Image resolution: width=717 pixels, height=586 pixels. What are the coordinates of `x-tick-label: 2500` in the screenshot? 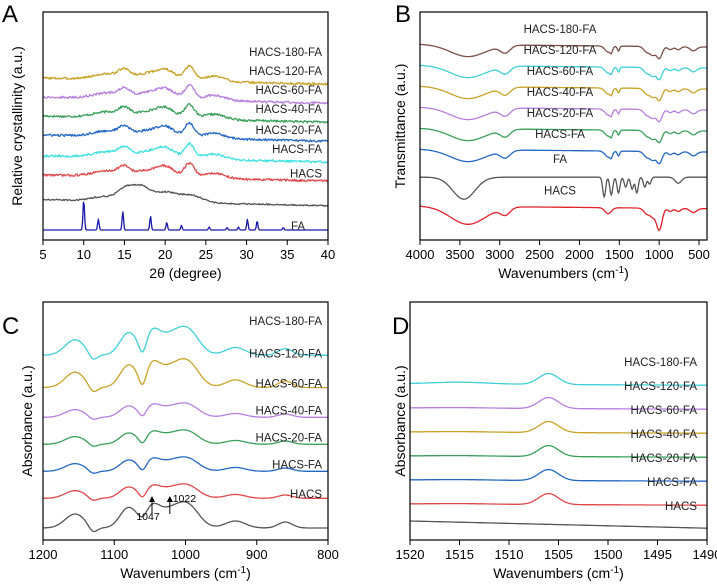 It's located at (539, 254).